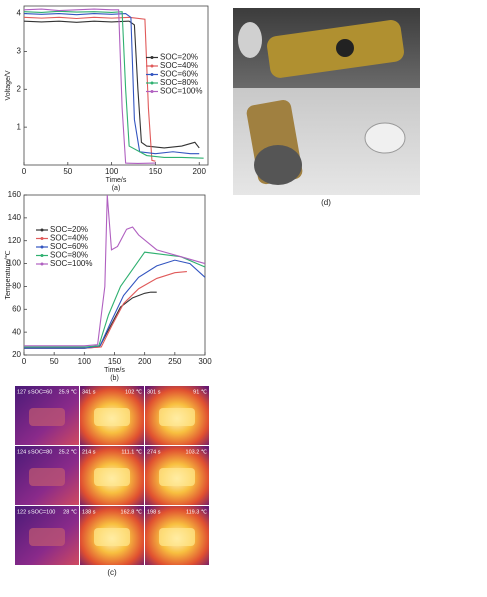 The width and height of the screenshot is (487, 597). I want to click on y-tick-label: 20, so click(16, 354).